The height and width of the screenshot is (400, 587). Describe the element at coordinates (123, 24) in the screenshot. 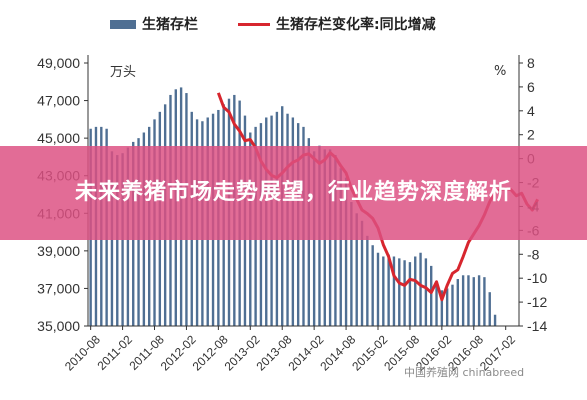

I see `legend-swatch-bar` at that location.